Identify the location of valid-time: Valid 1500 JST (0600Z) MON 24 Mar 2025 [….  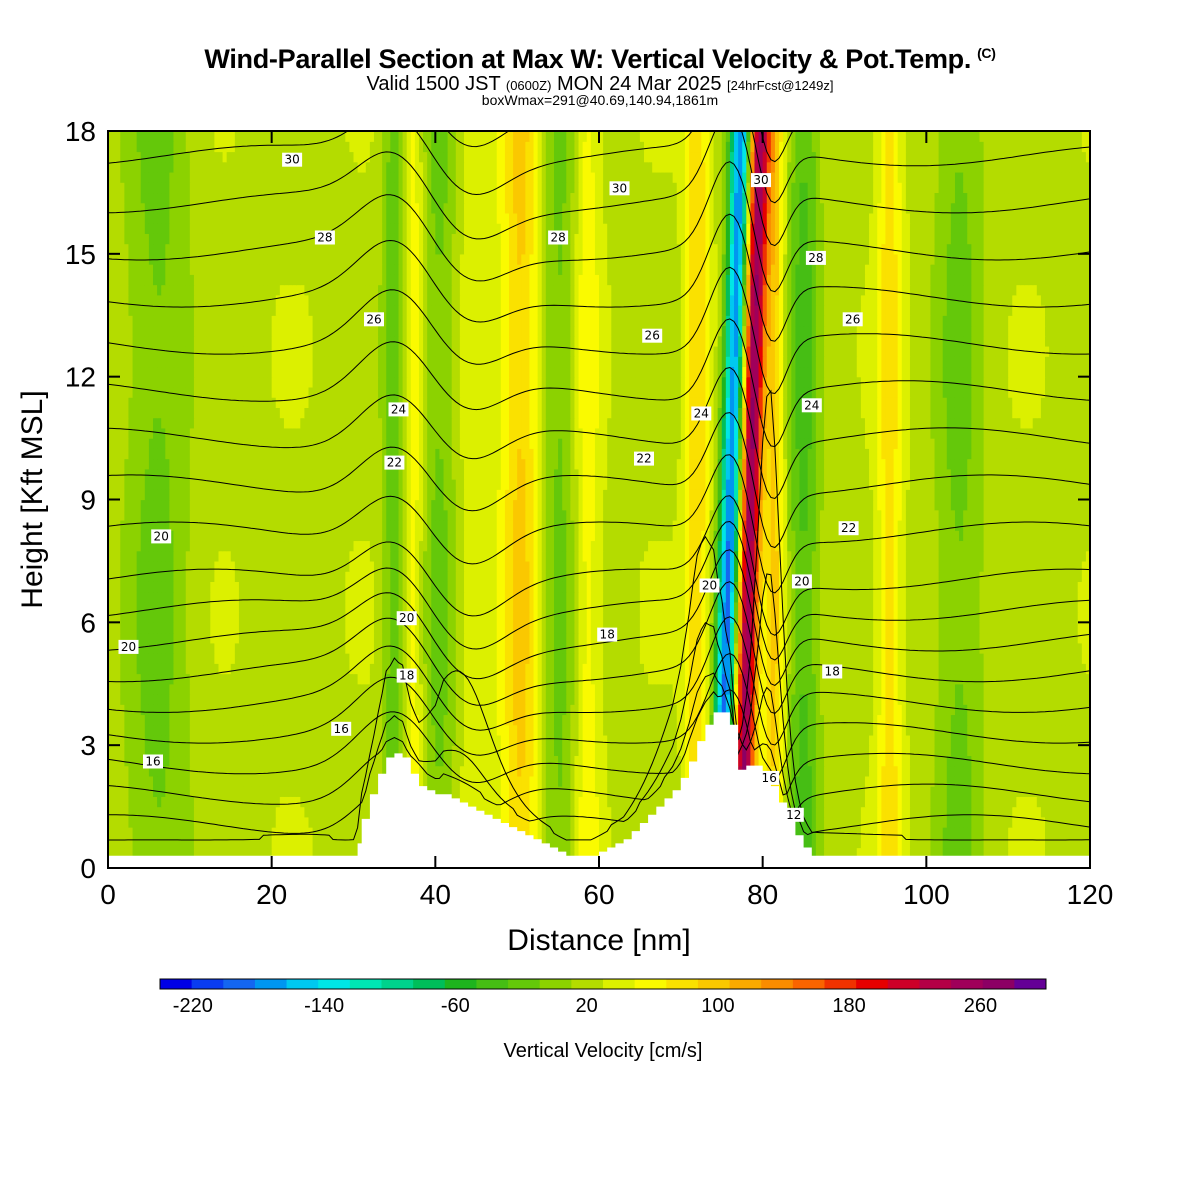
(600, 84).